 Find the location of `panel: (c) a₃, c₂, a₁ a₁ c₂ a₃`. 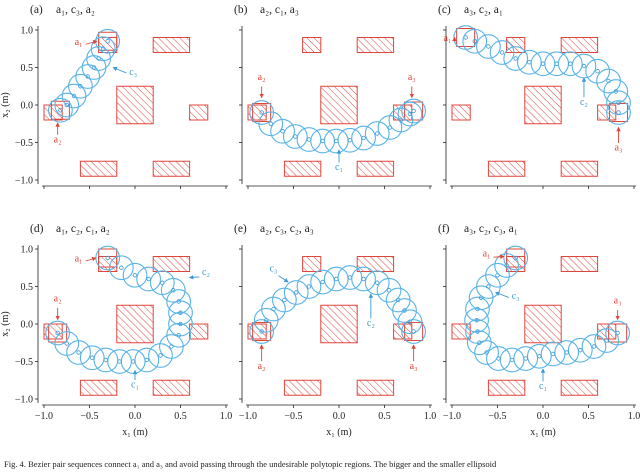

panel: (c) a₃, c₂, a₁ a₁ c₂ a₃ is located at coordinates (537, 96).